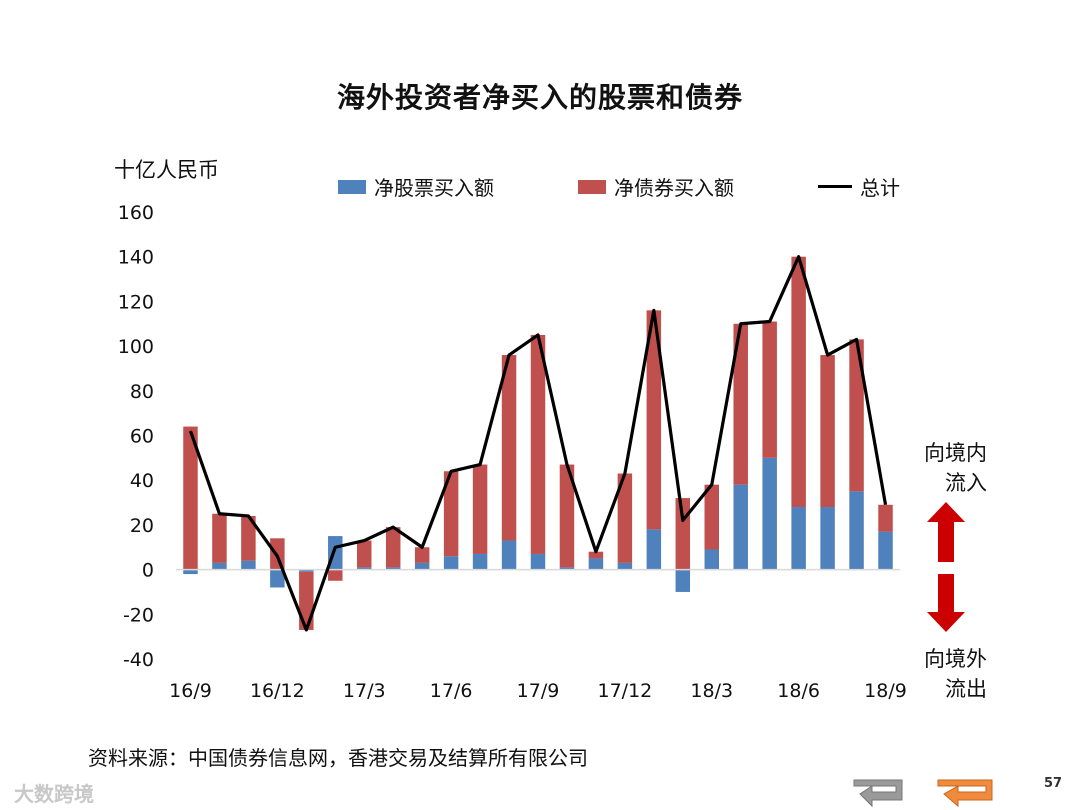 The width and height of the screenshot is (1080, 810). I want to click on legend-swatch-equity, so click(352, 186).